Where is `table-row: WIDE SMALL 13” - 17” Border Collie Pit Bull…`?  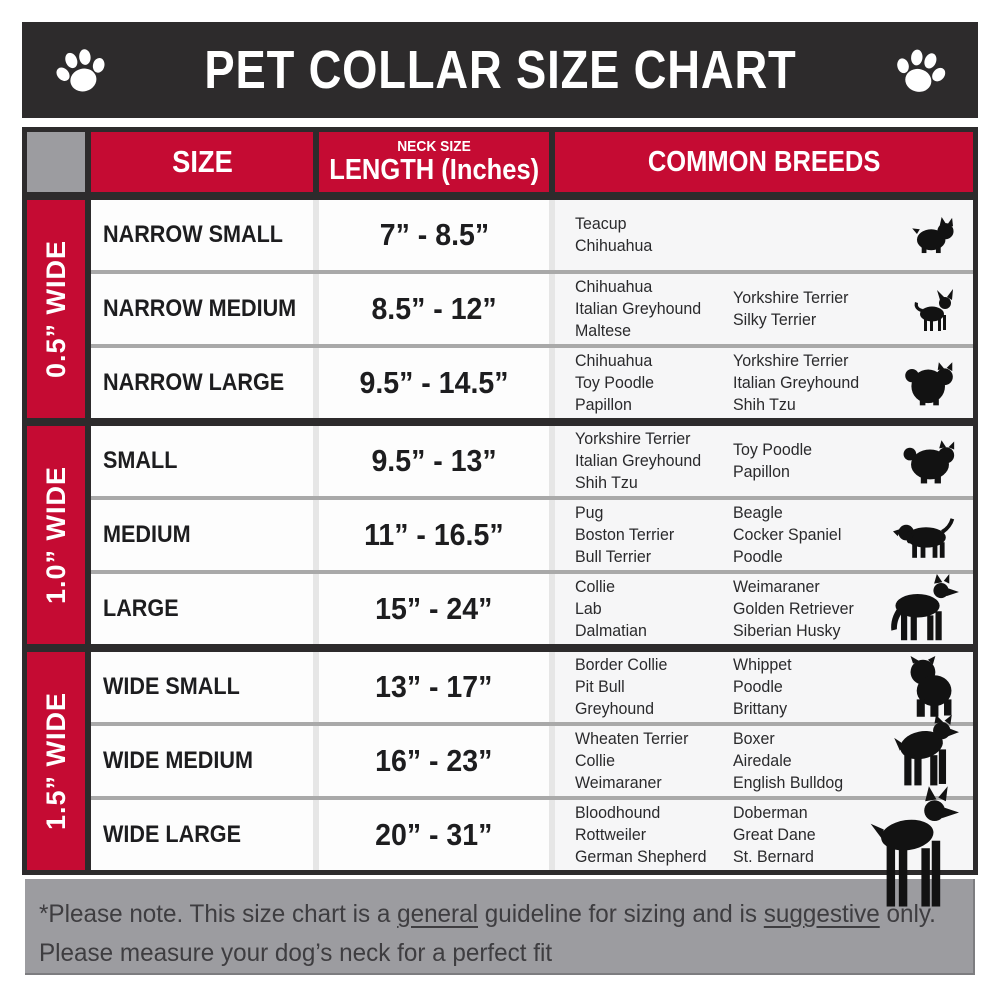 table-row: WIDE SMALL 13” - 17” Border Collie Pit Bull… is located at coordinates (532, 687).